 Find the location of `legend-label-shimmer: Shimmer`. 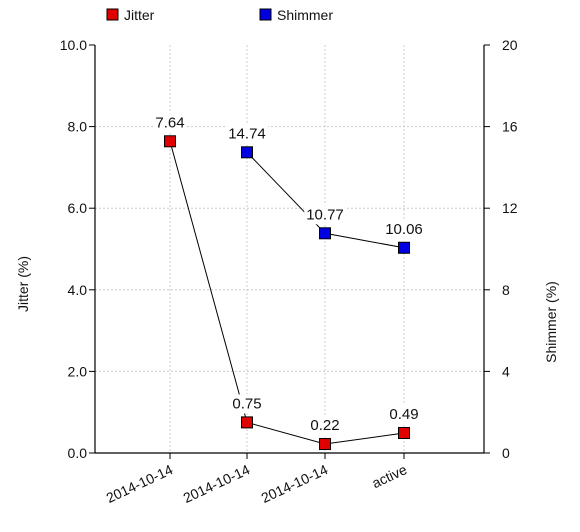

legend-label-shimmer: Shimmer is located at coordinates (305, 15).